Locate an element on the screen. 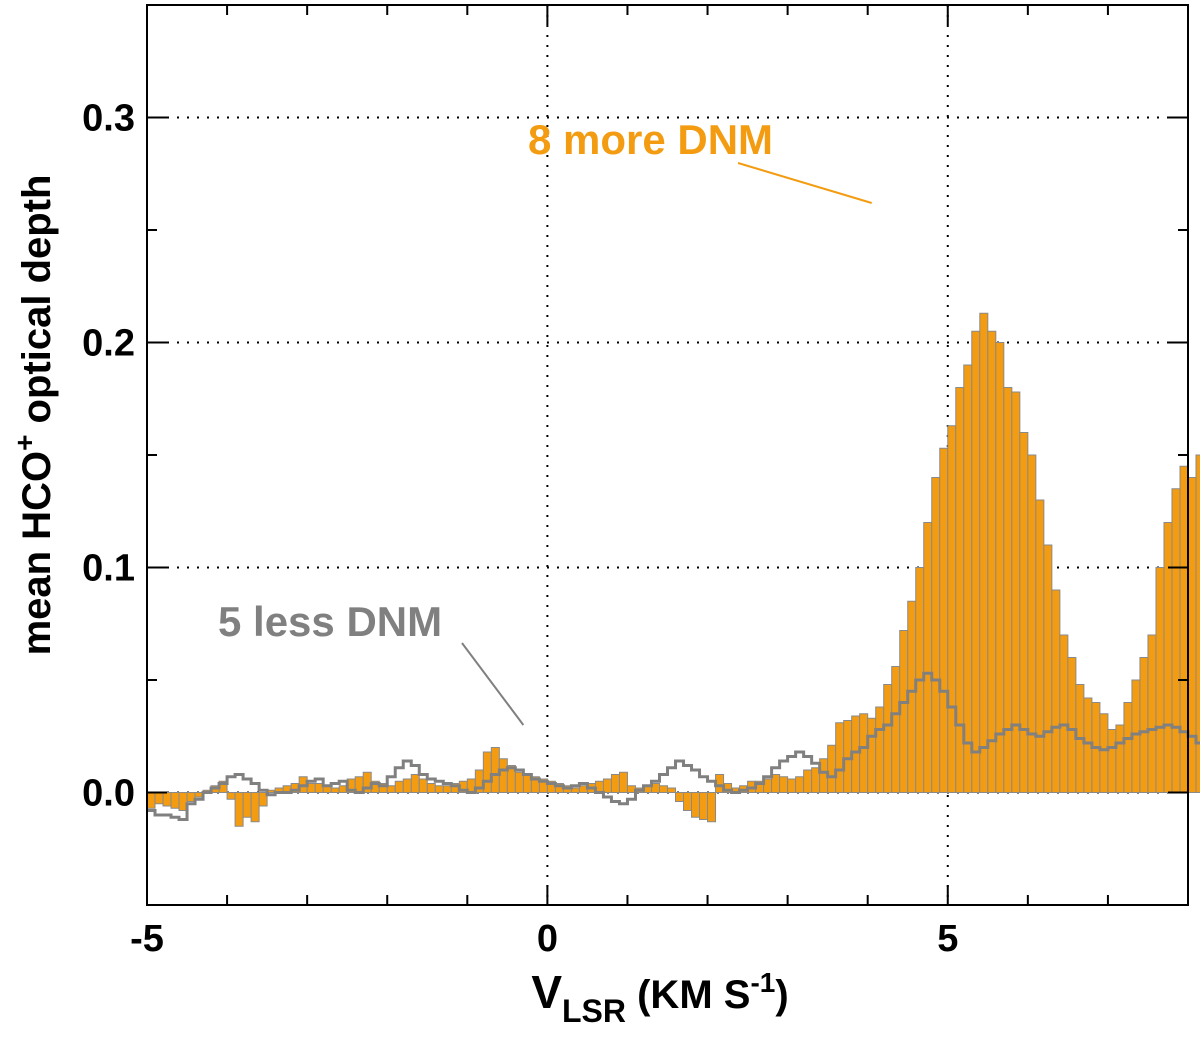 The height and width of the screenshot is (1037, 1200). x-axis-label-subscript: LSR is located at coordinates (594, 1011).